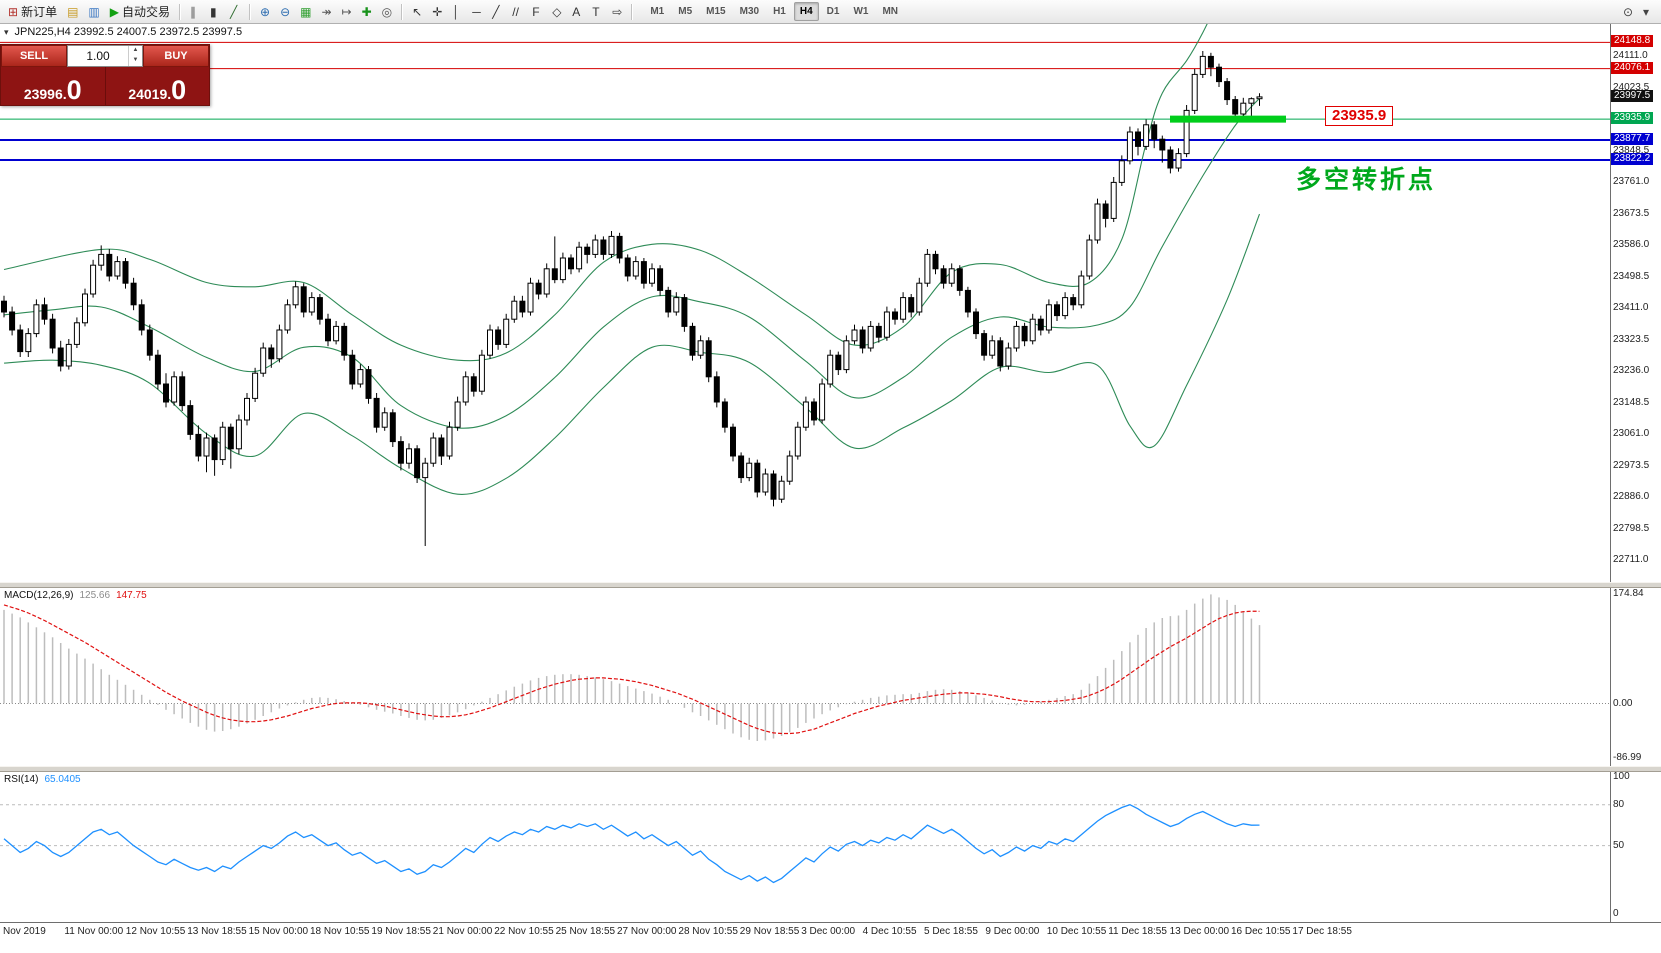 Image resolution: width=1661 pixels, height=953 pixels. Describe the element at coordinates (98, 56) in the screenshot. I see `volume-input: 1.00` at that location.